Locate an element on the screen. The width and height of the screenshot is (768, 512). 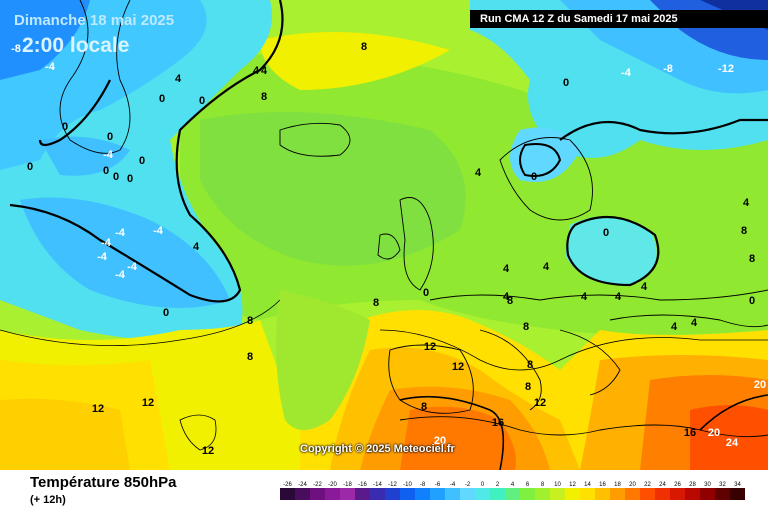
scale-tick: 16 is located at coordinates (602, 485).